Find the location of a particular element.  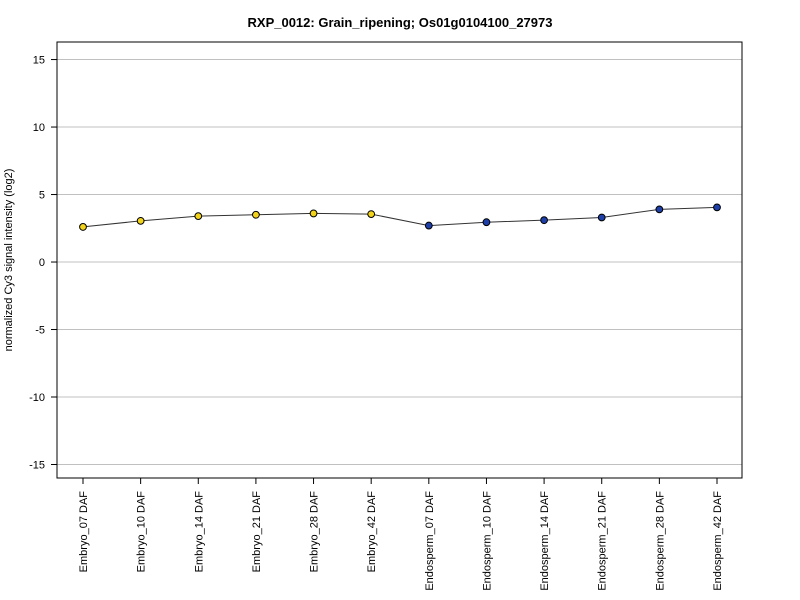

x-tick-label: Endosperm_10 DAF is located at coordinates (487, 541).